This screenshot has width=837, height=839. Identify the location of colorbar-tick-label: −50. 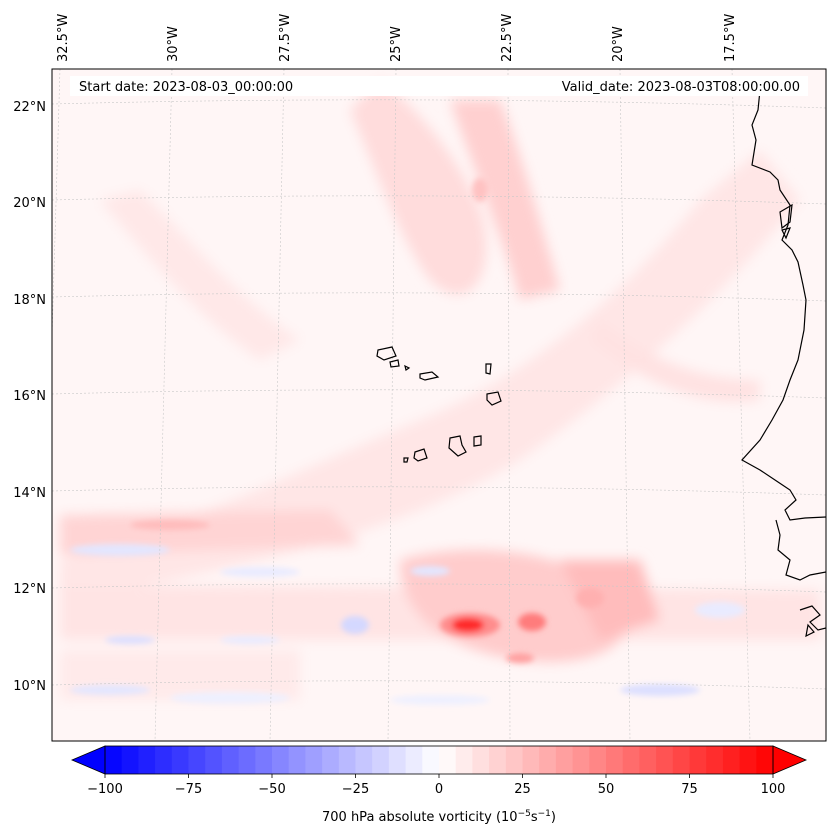
(271, 789).